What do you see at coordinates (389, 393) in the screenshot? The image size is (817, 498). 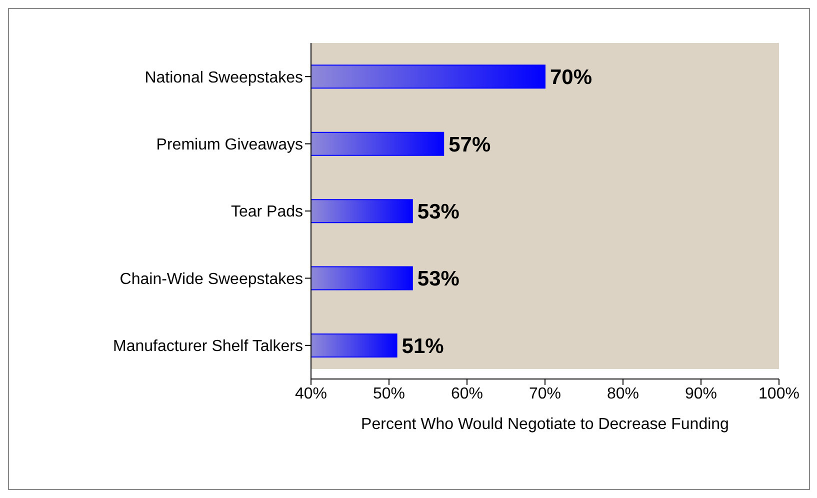 I see `x-tick-label: 50%` at bounding box center [389, 393].